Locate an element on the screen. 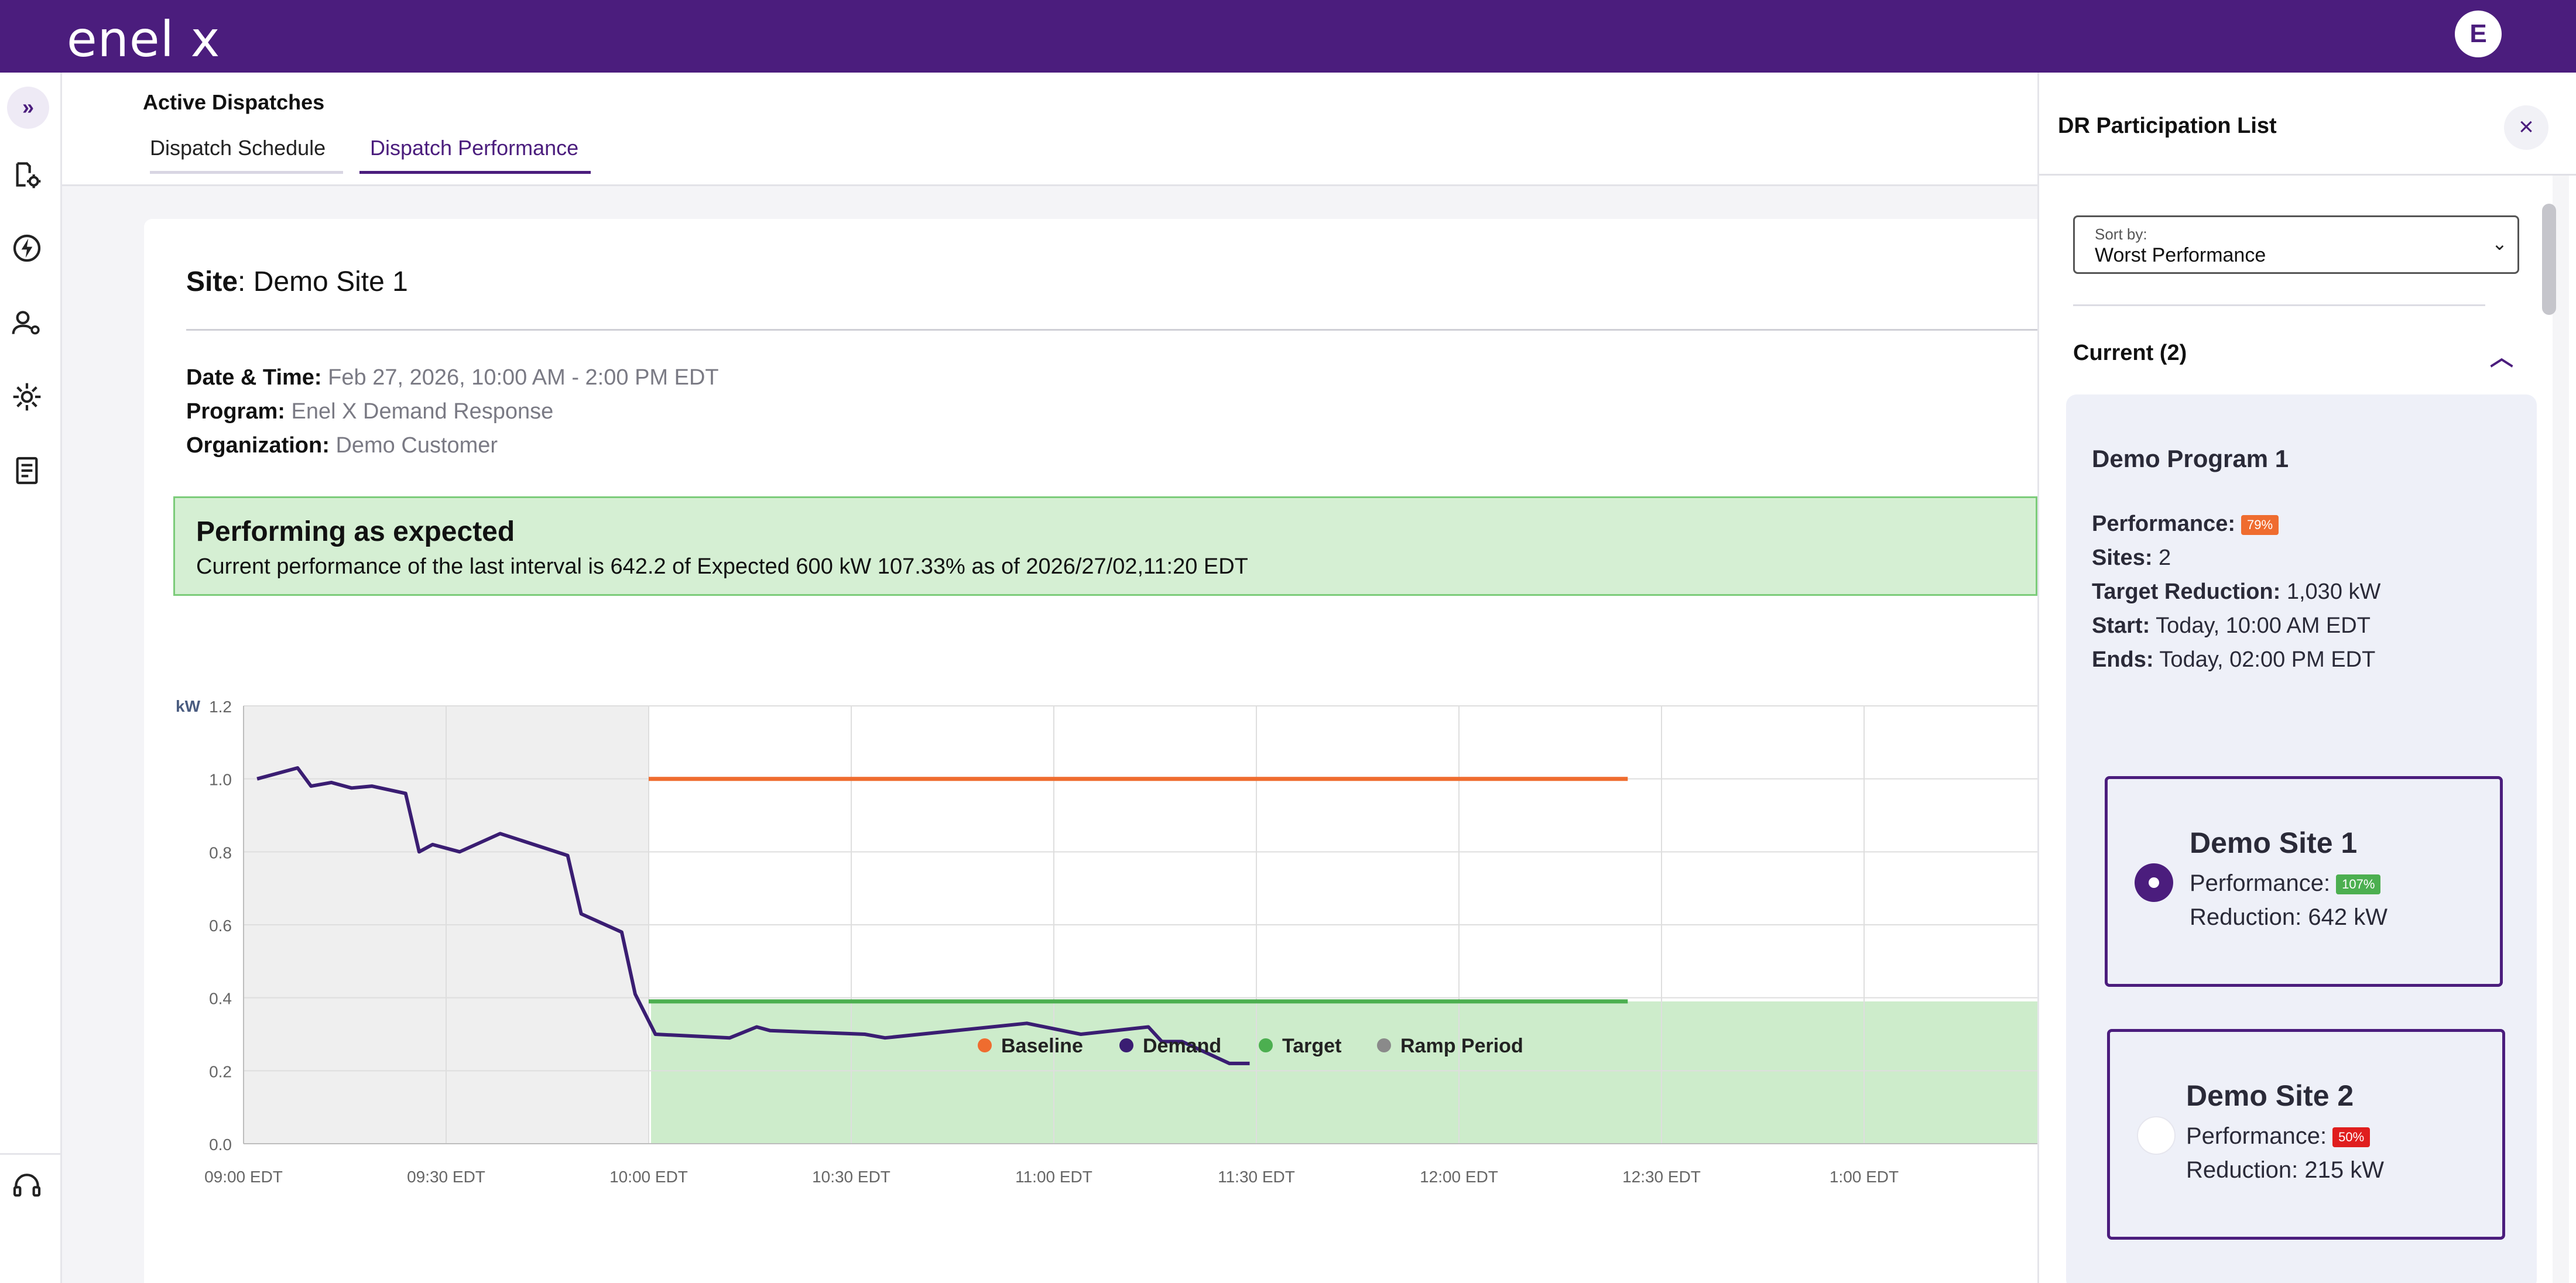 This screenshot has width=2576, height=1283. y-tick-label: 0.2 is located at coordinates (220, 1071).